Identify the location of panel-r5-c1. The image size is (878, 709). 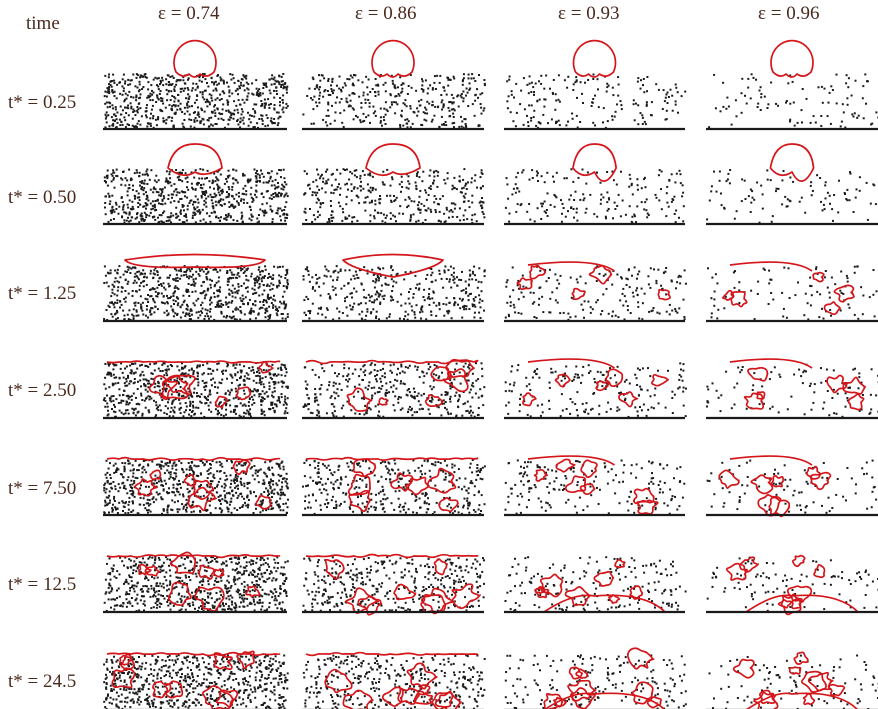
(196, 486).